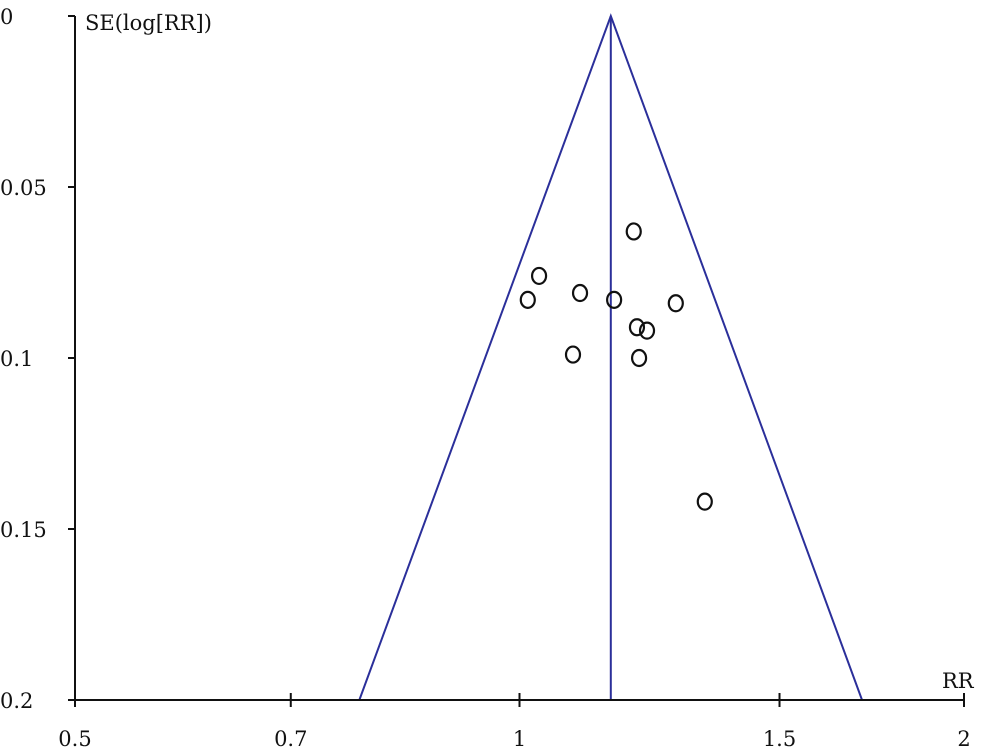  I want to click on y-tick-label: 0.2, so click(16, 701).